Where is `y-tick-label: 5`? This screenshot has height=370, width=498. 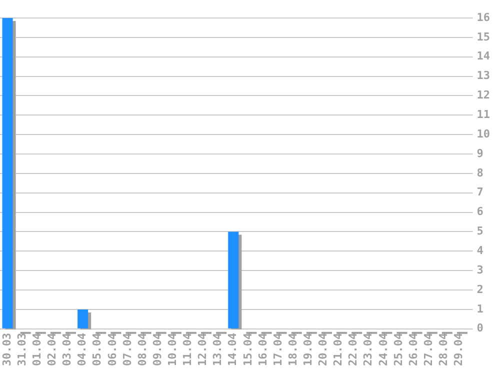 y-tick-label: 5 is located at coordinates (480, 231).